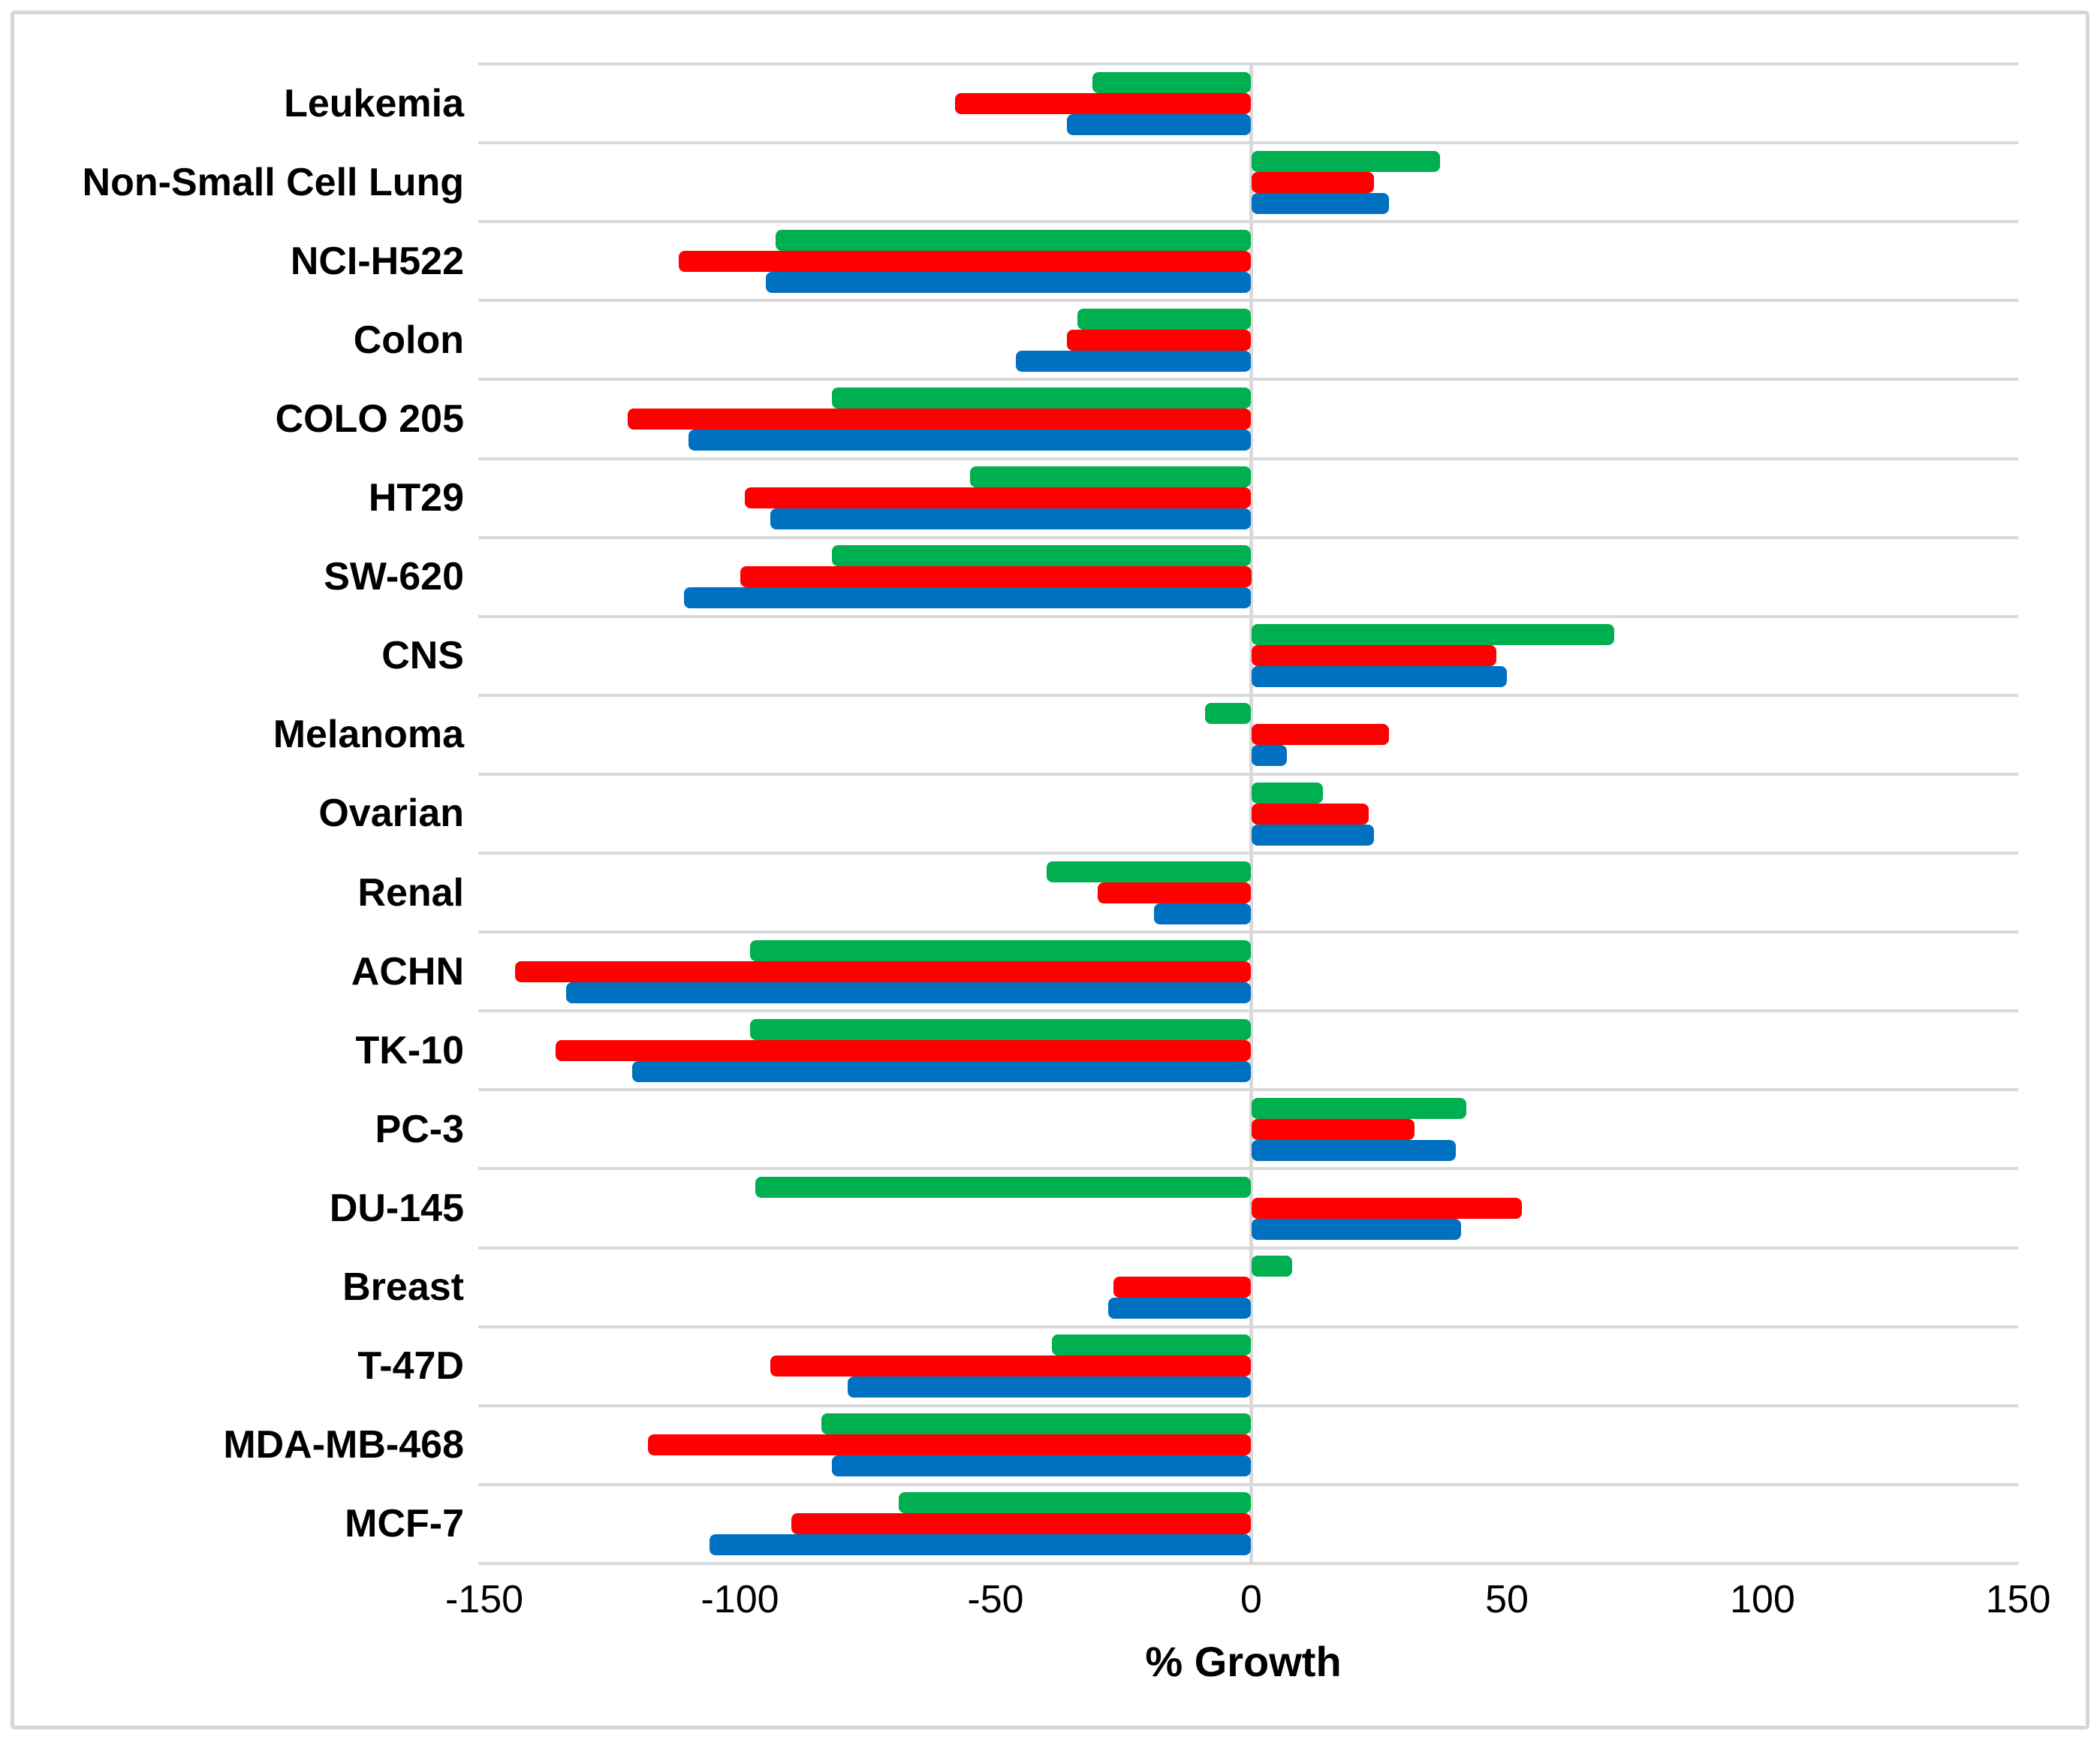 Image resolution: width=2100 pixels, height=1740 pixels. Describe the element at coordinates (1175, 892) in the screenshot. I see `bar-series-red-renal` at that location.